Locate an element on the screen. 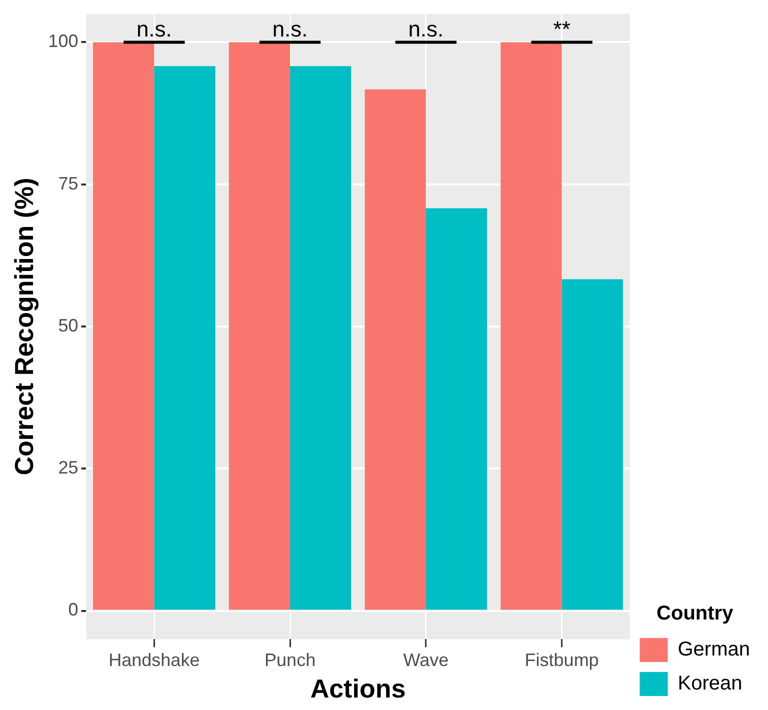  annotation: ** is located at coordinates (562, 29).